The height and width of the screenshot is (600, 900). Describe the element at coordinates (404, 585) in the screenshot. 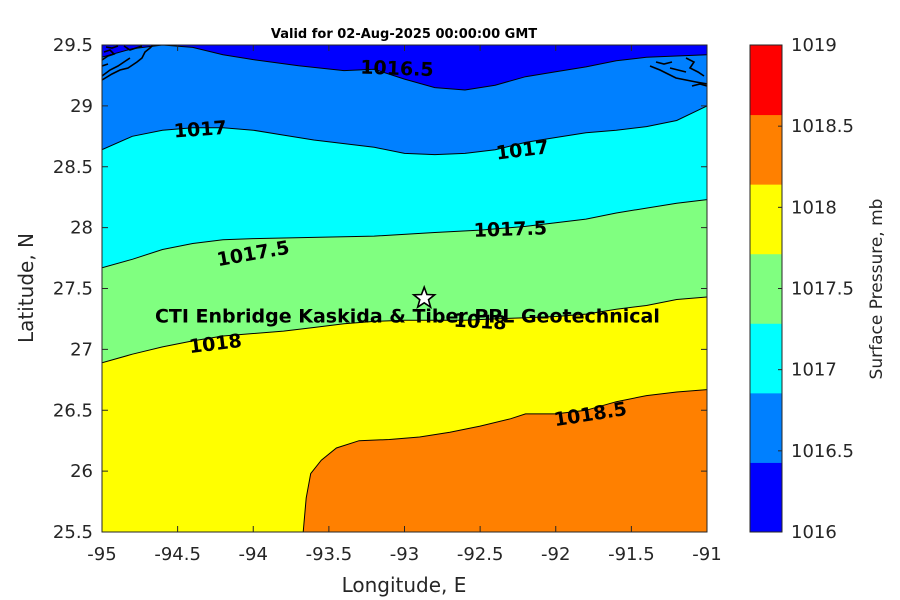

I see `x-axis-label: Longitude, E` at that location.